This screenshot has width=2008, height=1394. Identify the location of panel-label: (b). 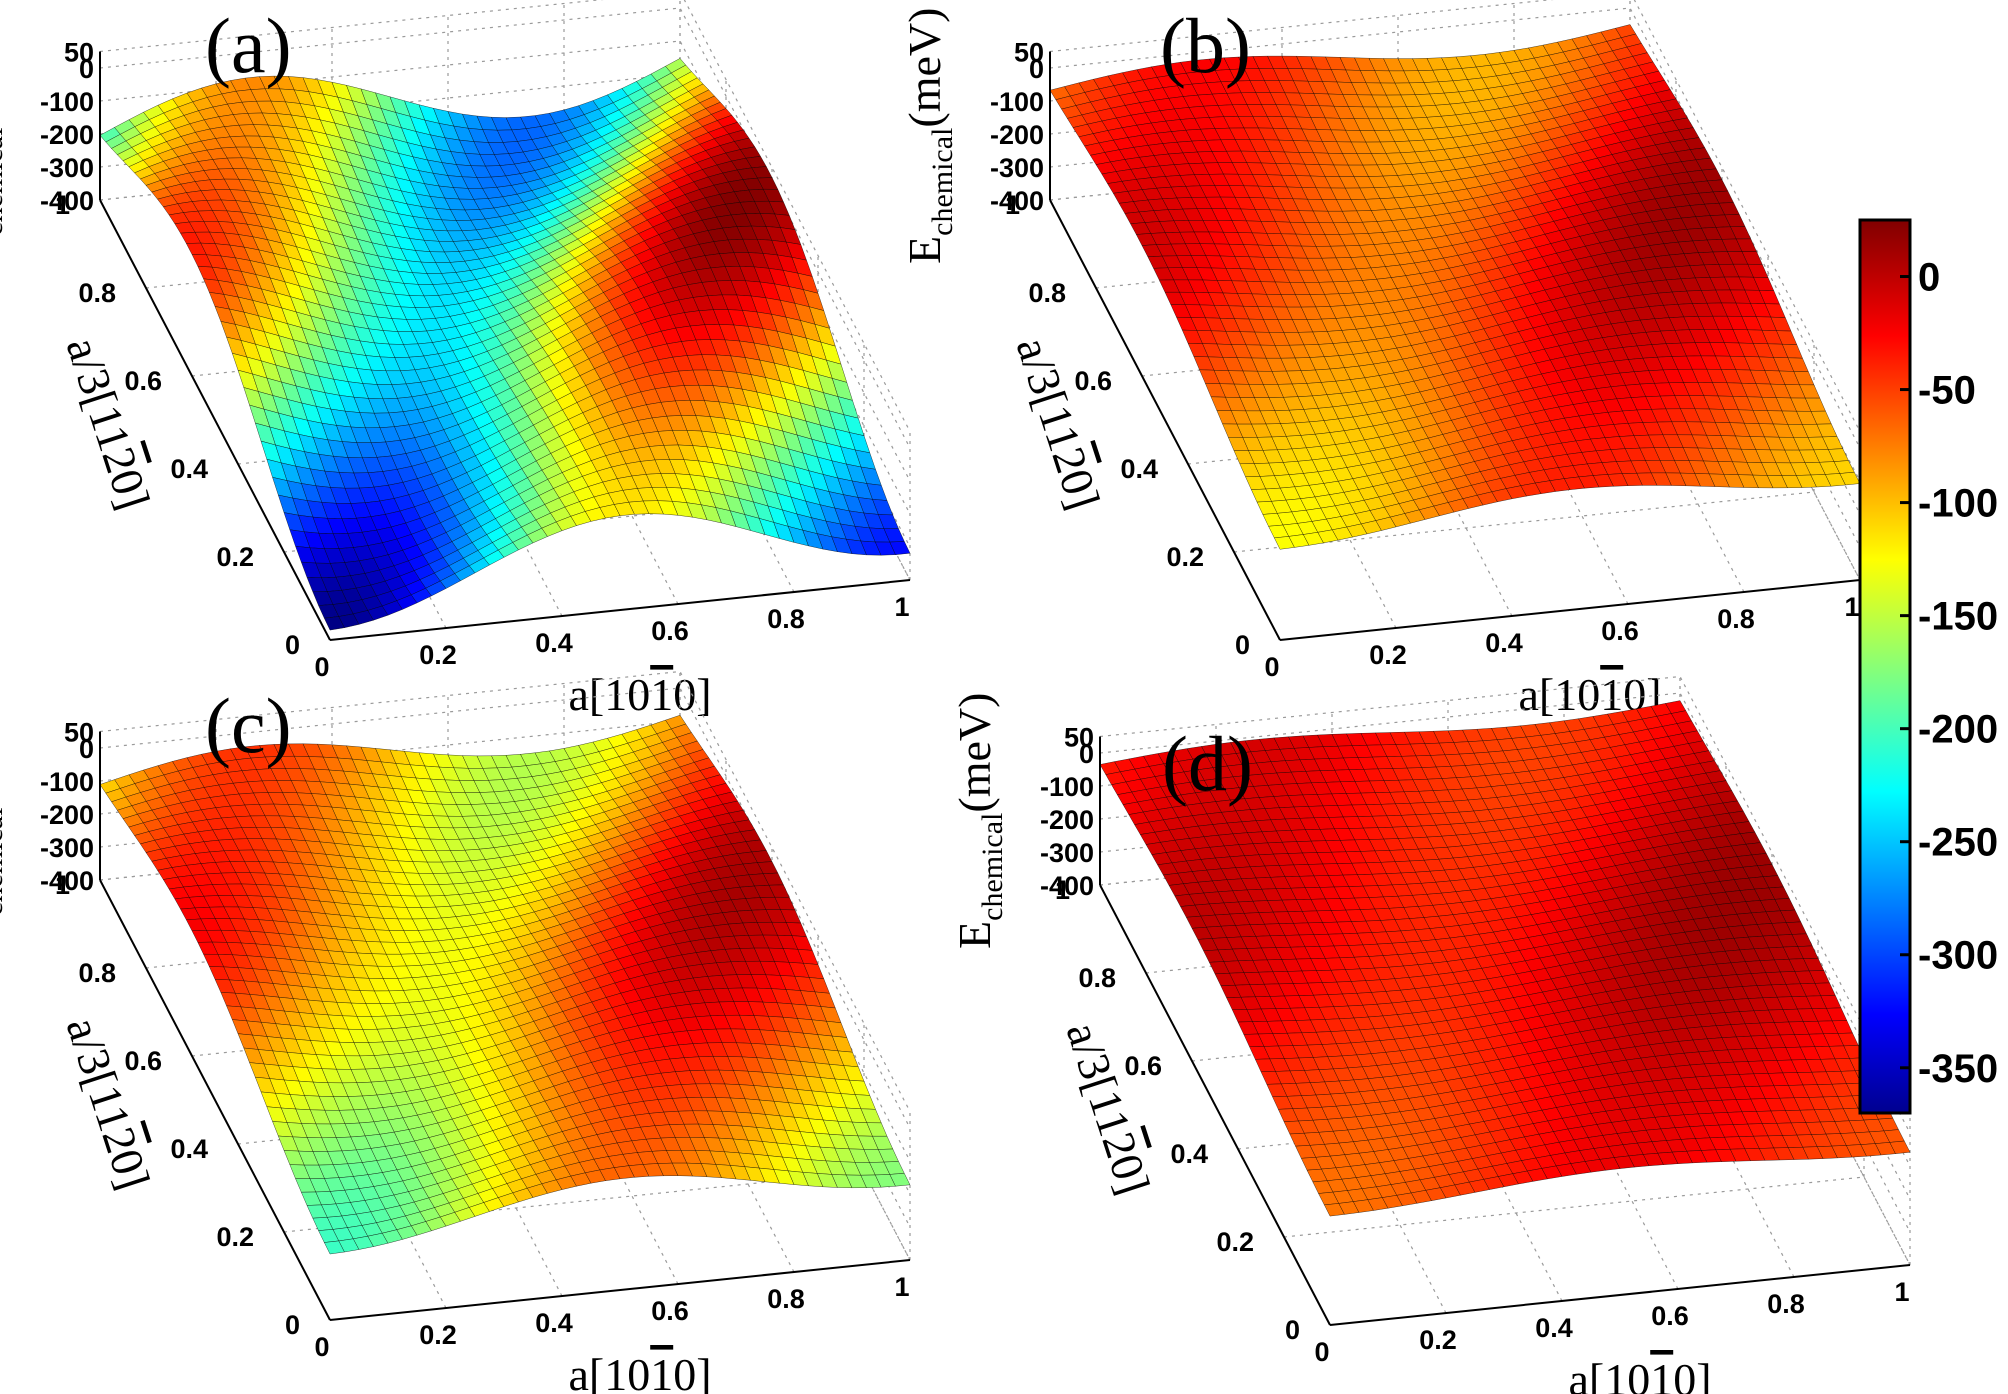
(1205, 45).